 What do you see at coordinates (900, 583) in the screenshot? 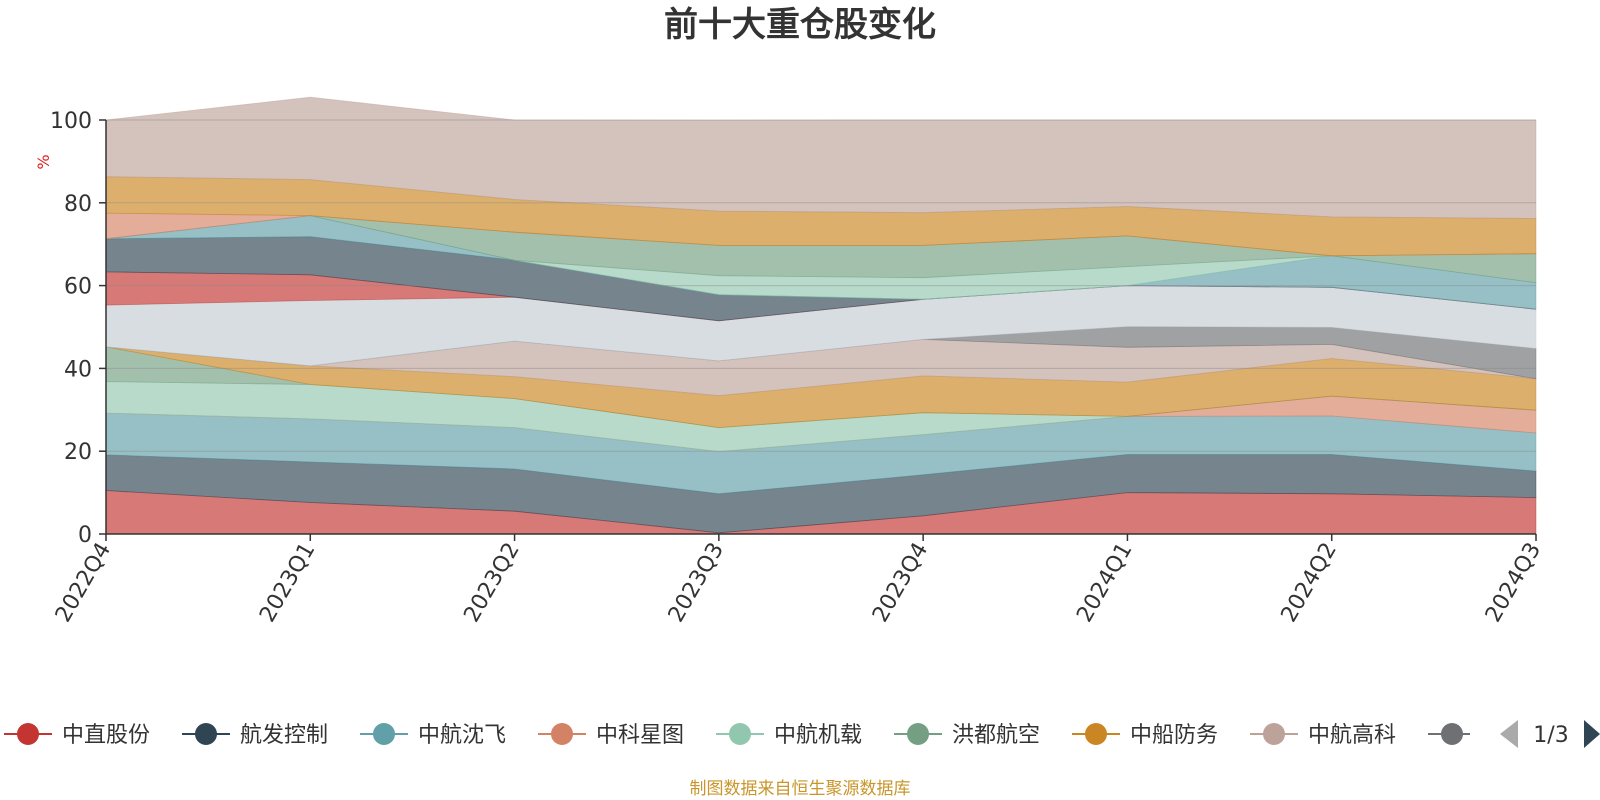
I see `x-tick-label: 2023Q4` at bounding box center [900, 583].